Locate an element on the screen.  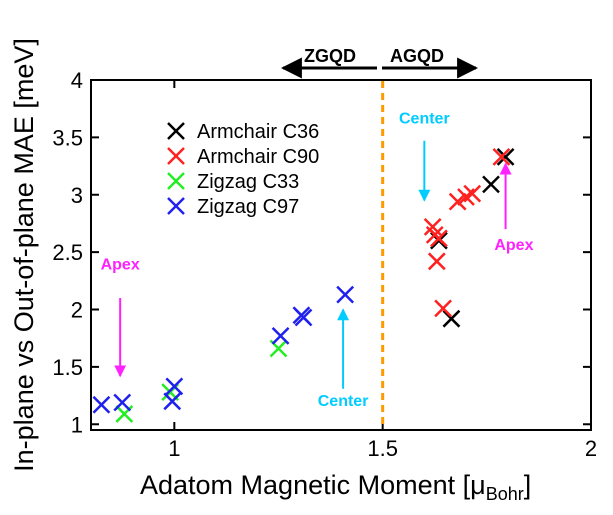
x-axis-label-sub: Bohr is located at coordinates (505, 494).